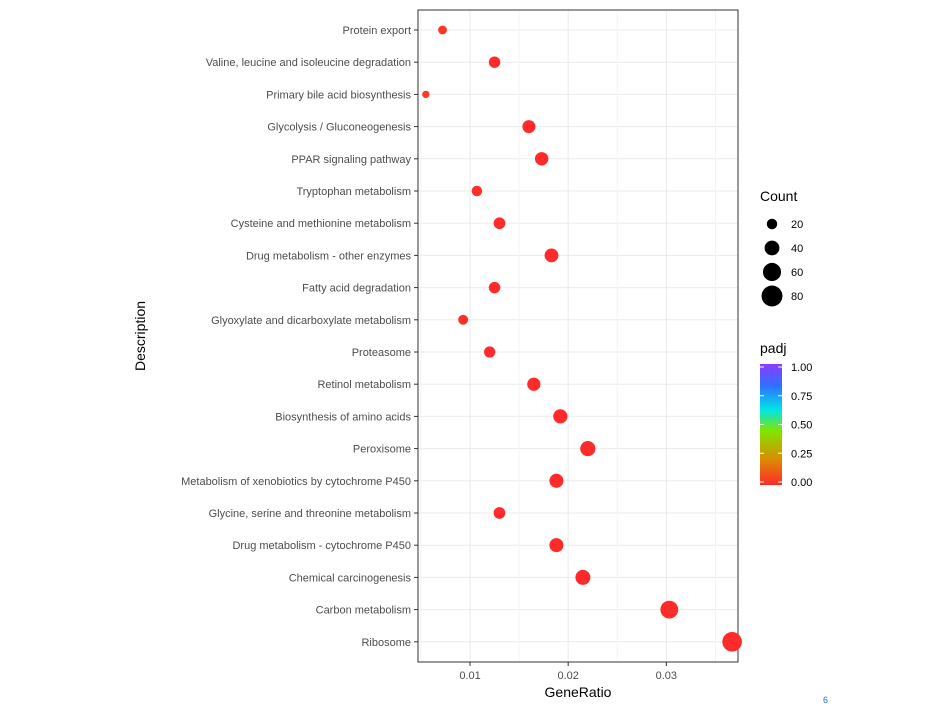 This screenshot has width=940, height=709. Describe the element at coordinates (801, 397) in the screenshot. I see `padj-legend-label: 0.75` at that location.